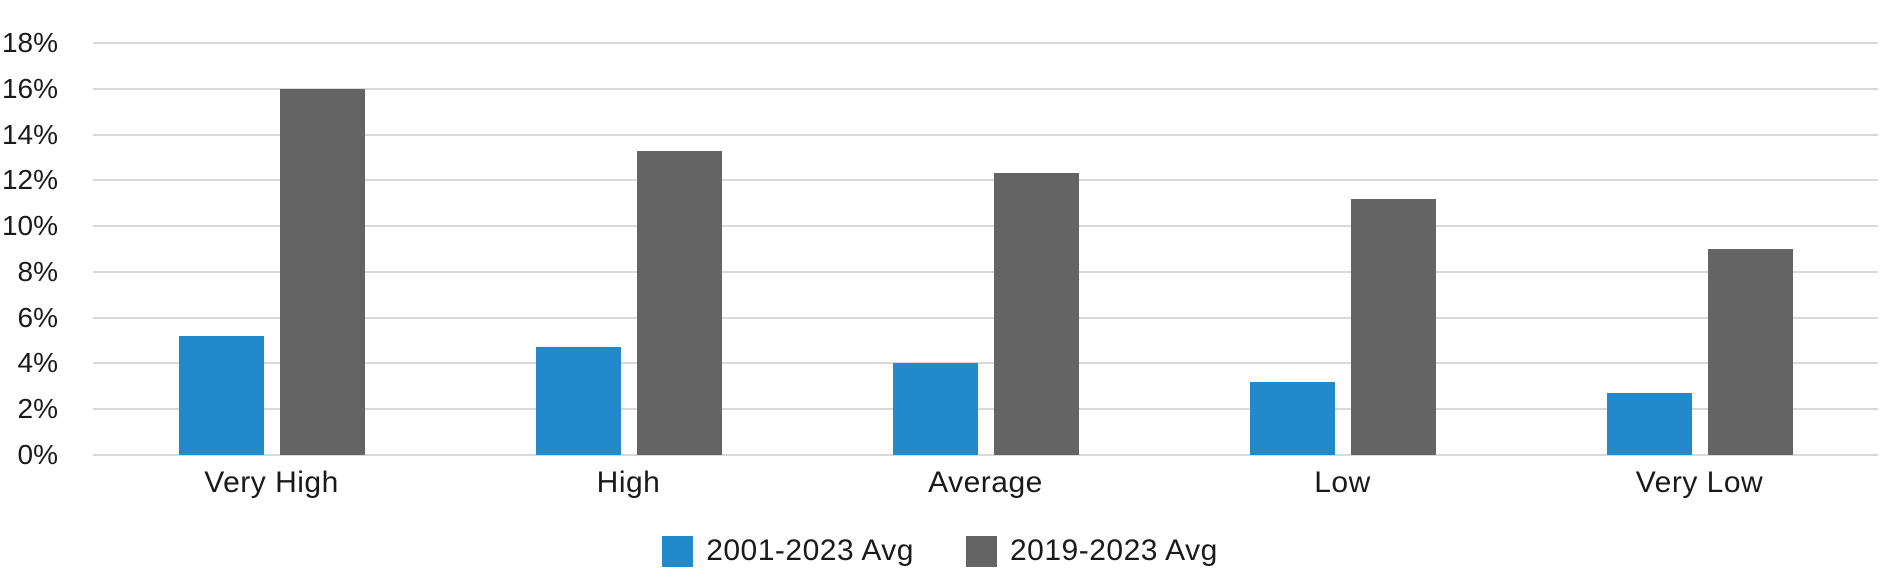 This screenshot has height=582, width=1880. I want to click on legend-swatch-2001-2023-avg, so click(678, 551).